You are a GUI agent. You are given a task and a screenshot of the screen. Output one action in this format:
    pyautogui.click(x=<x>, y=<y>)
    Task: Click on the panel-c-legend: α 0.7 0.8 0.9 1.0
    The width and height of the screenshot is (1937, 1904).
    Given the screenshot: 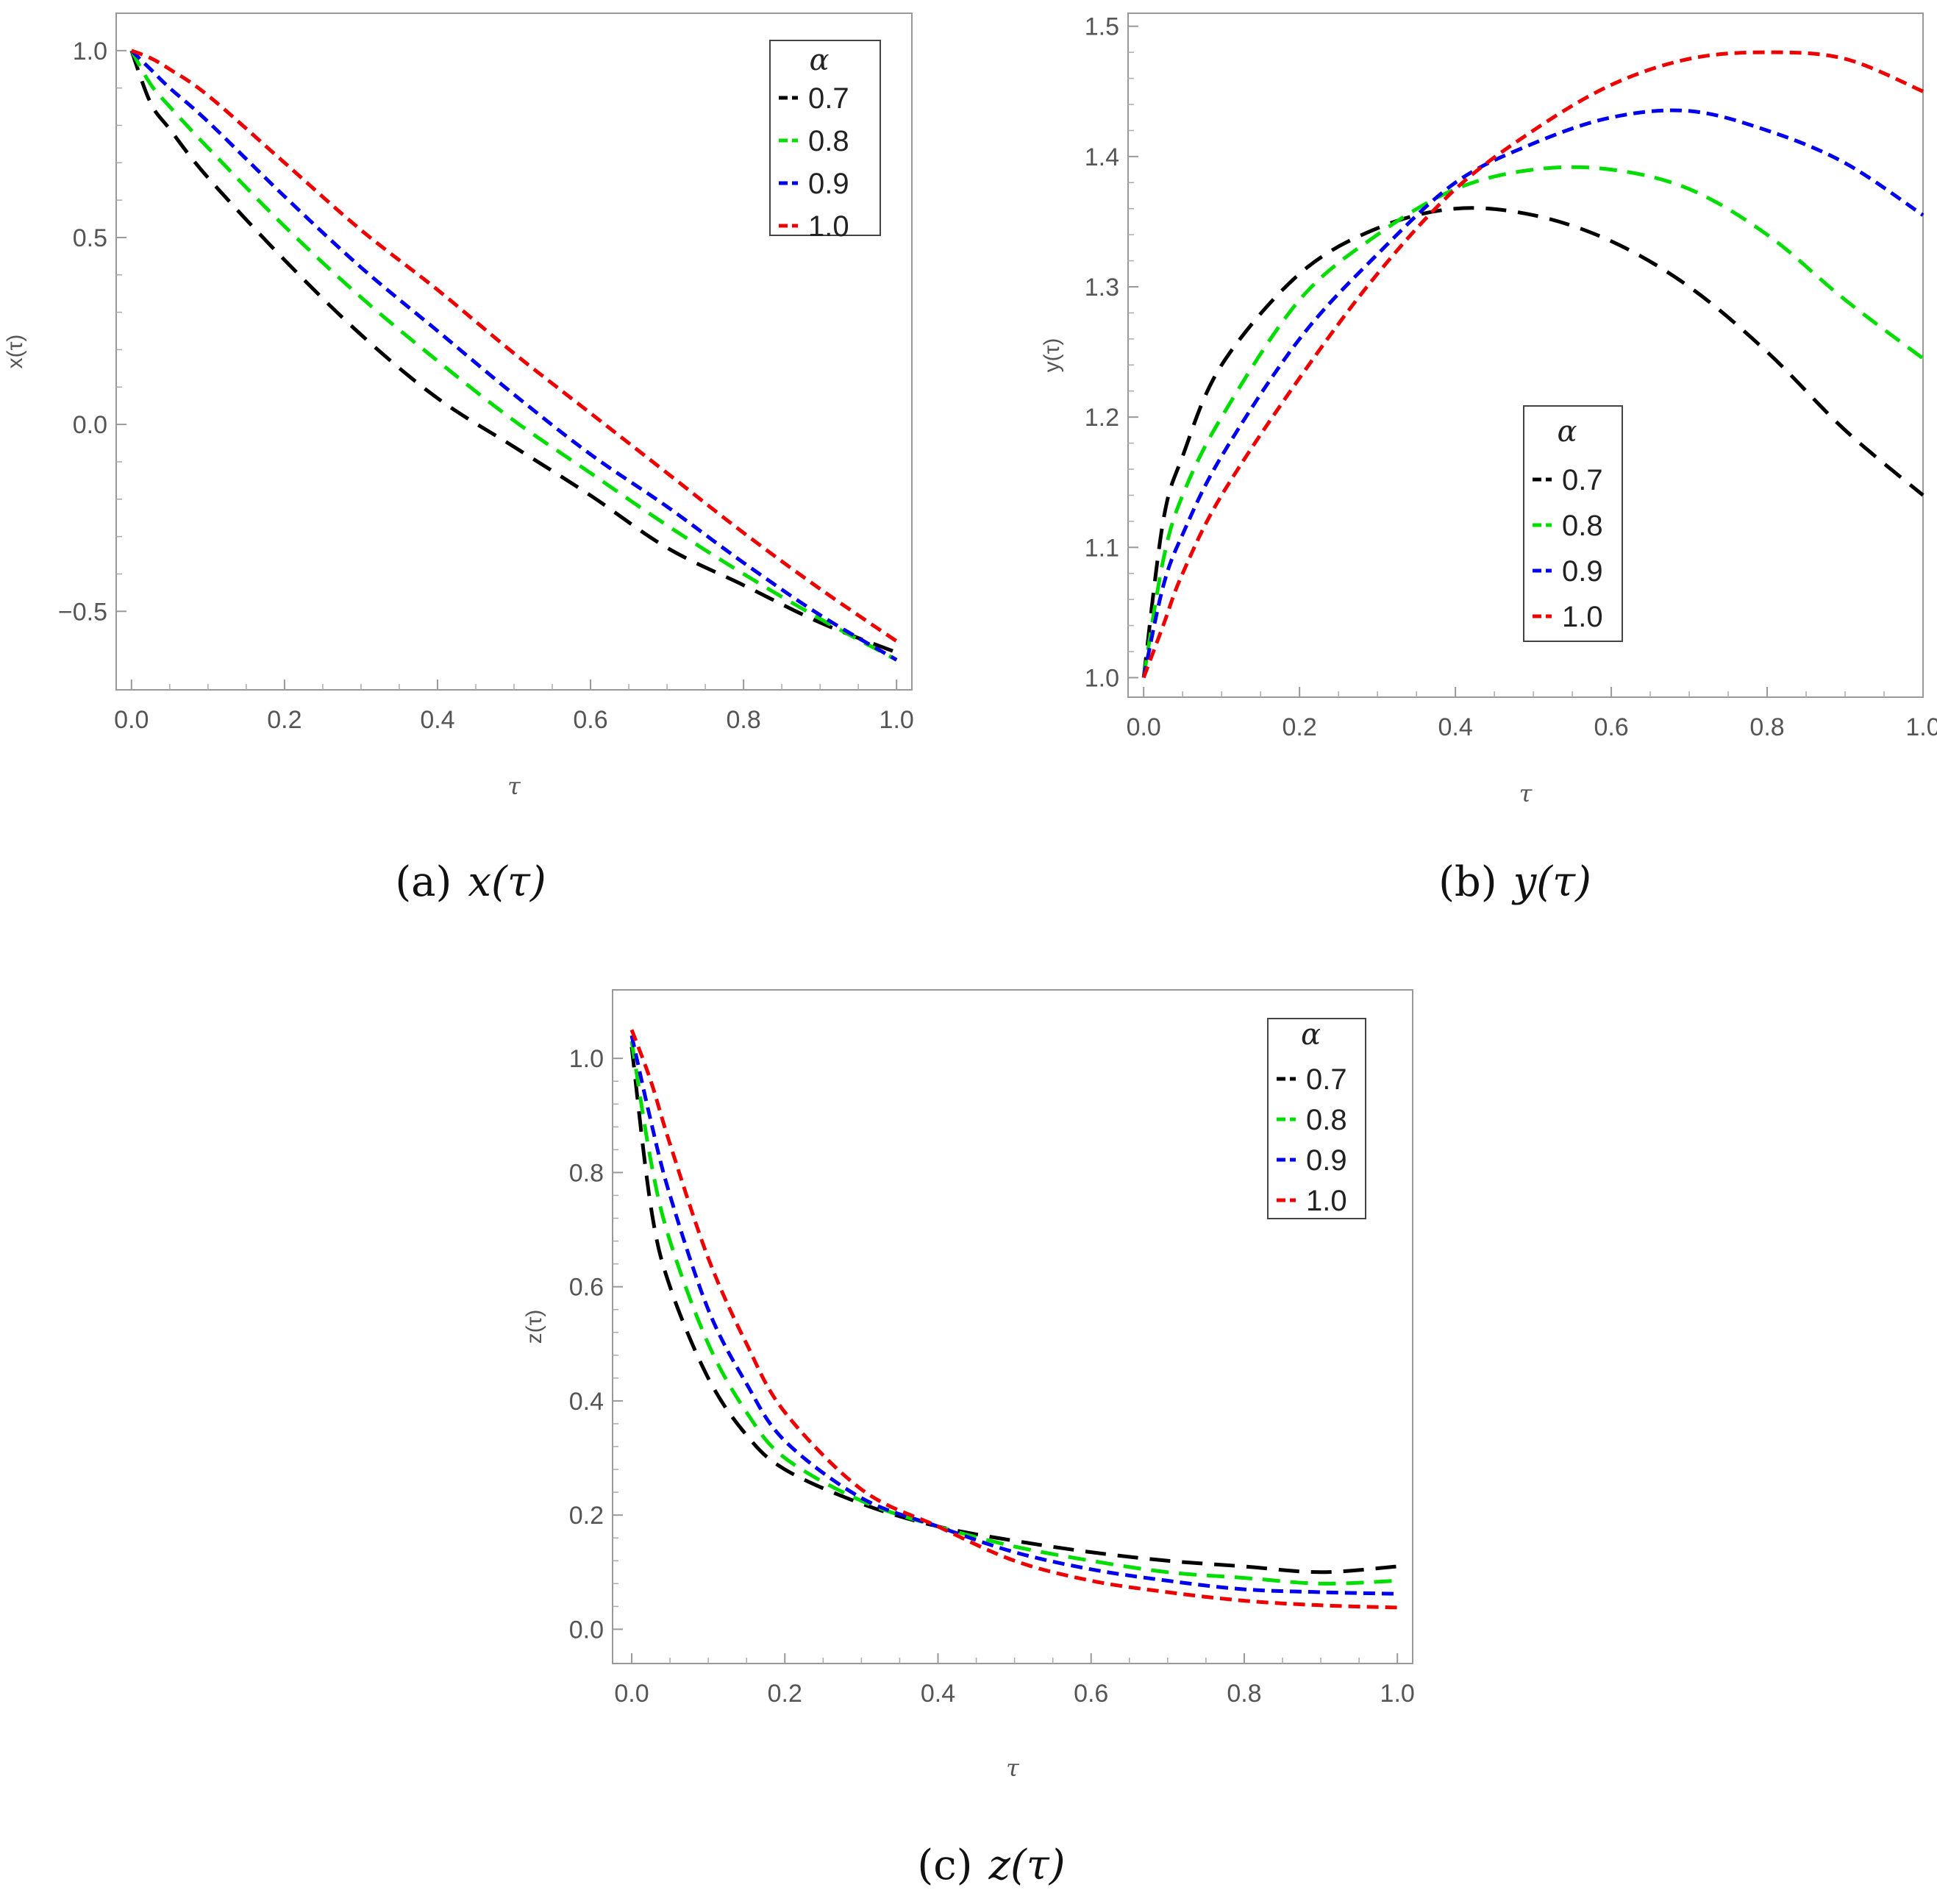 What is the action you would take?
    pyautogui.click(x=1316, y=1118)
    